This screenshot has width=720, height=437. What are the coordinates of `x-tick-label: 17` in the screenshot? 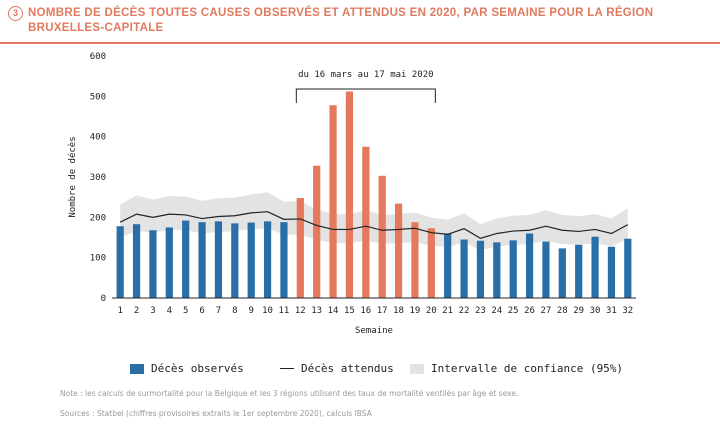 It's located at (382, 311).